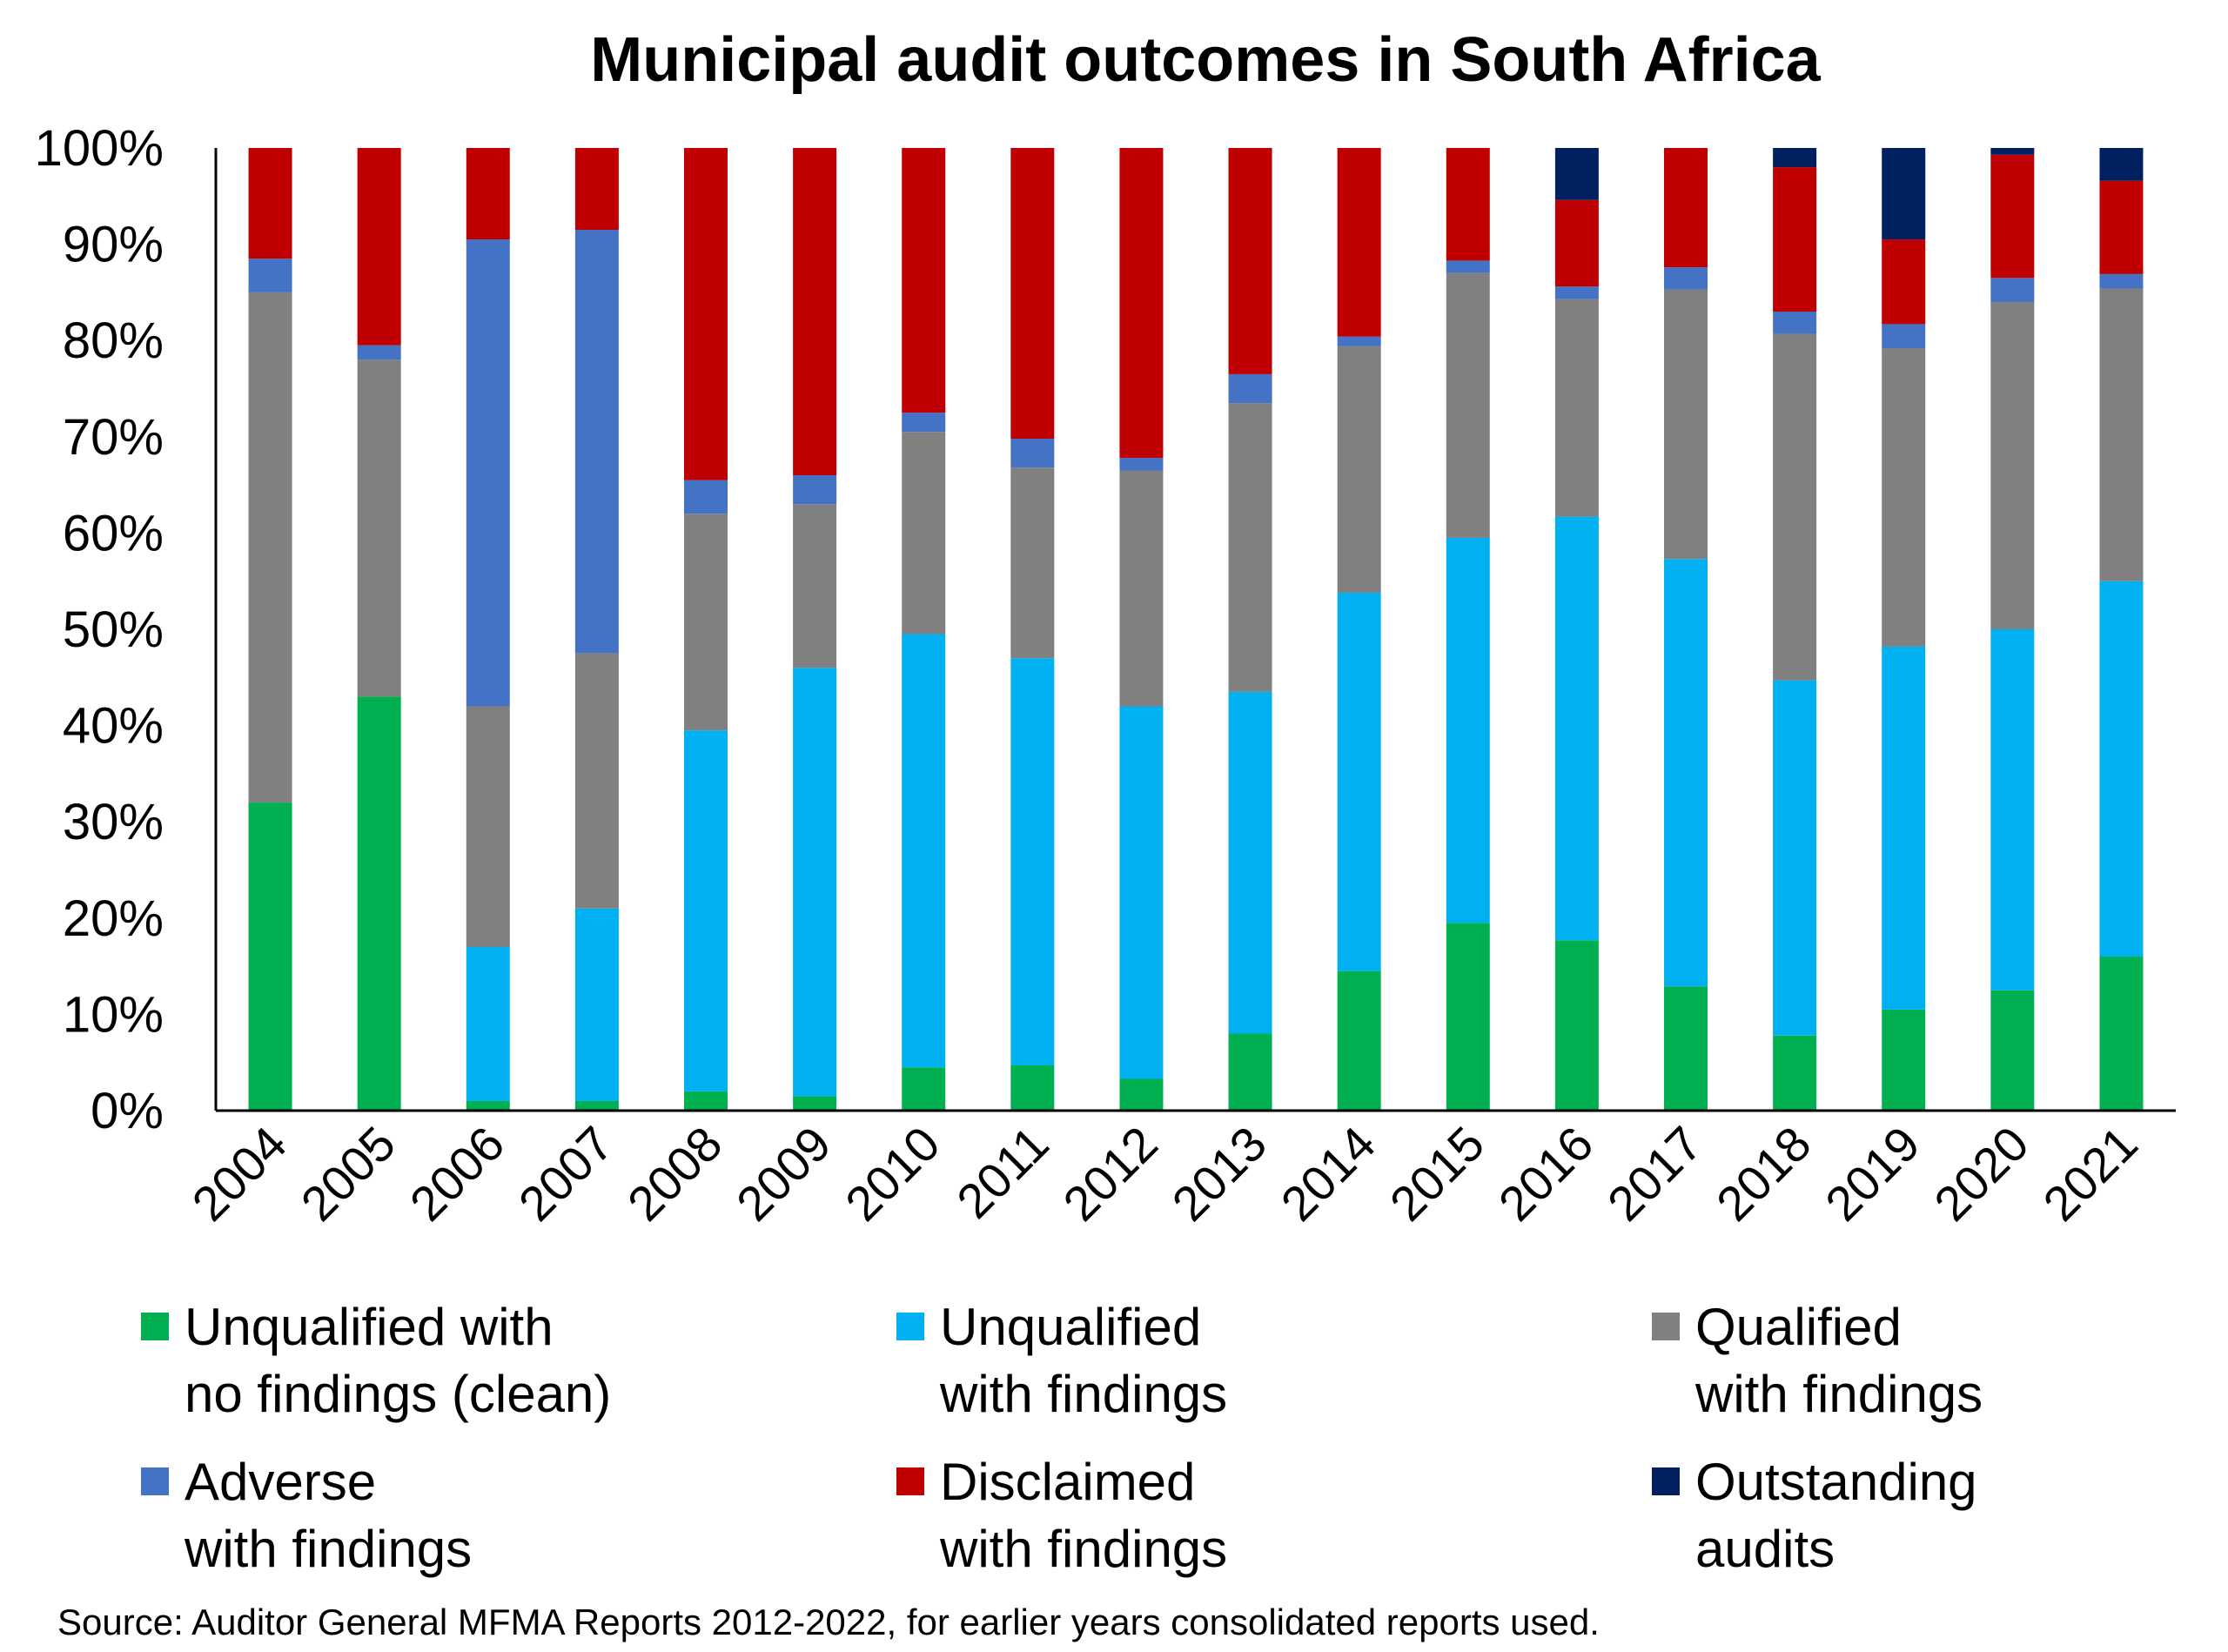  What do you see at coordinates (100, 149) in the screenshot?
I see `y-tick-label: 100%` at bounding box center [100, 149].